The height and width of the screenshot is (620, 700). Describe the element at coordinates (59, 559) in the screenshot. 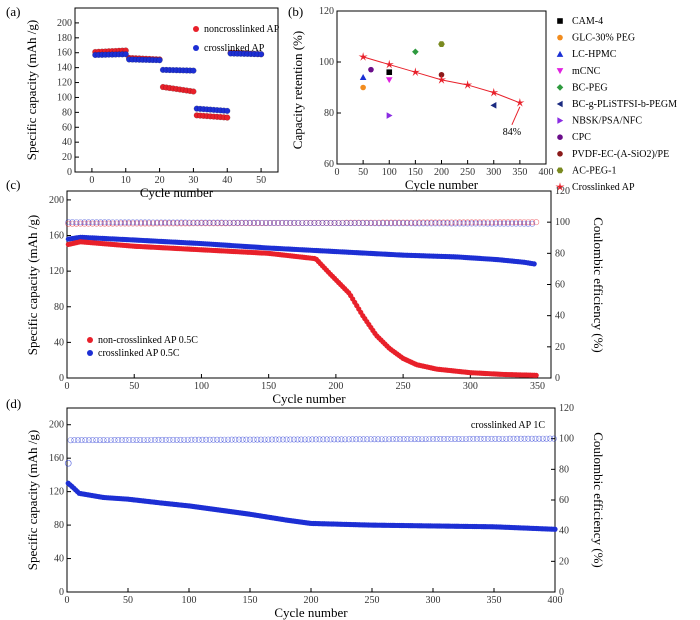

I see `y-tick-label: 40` at that location.